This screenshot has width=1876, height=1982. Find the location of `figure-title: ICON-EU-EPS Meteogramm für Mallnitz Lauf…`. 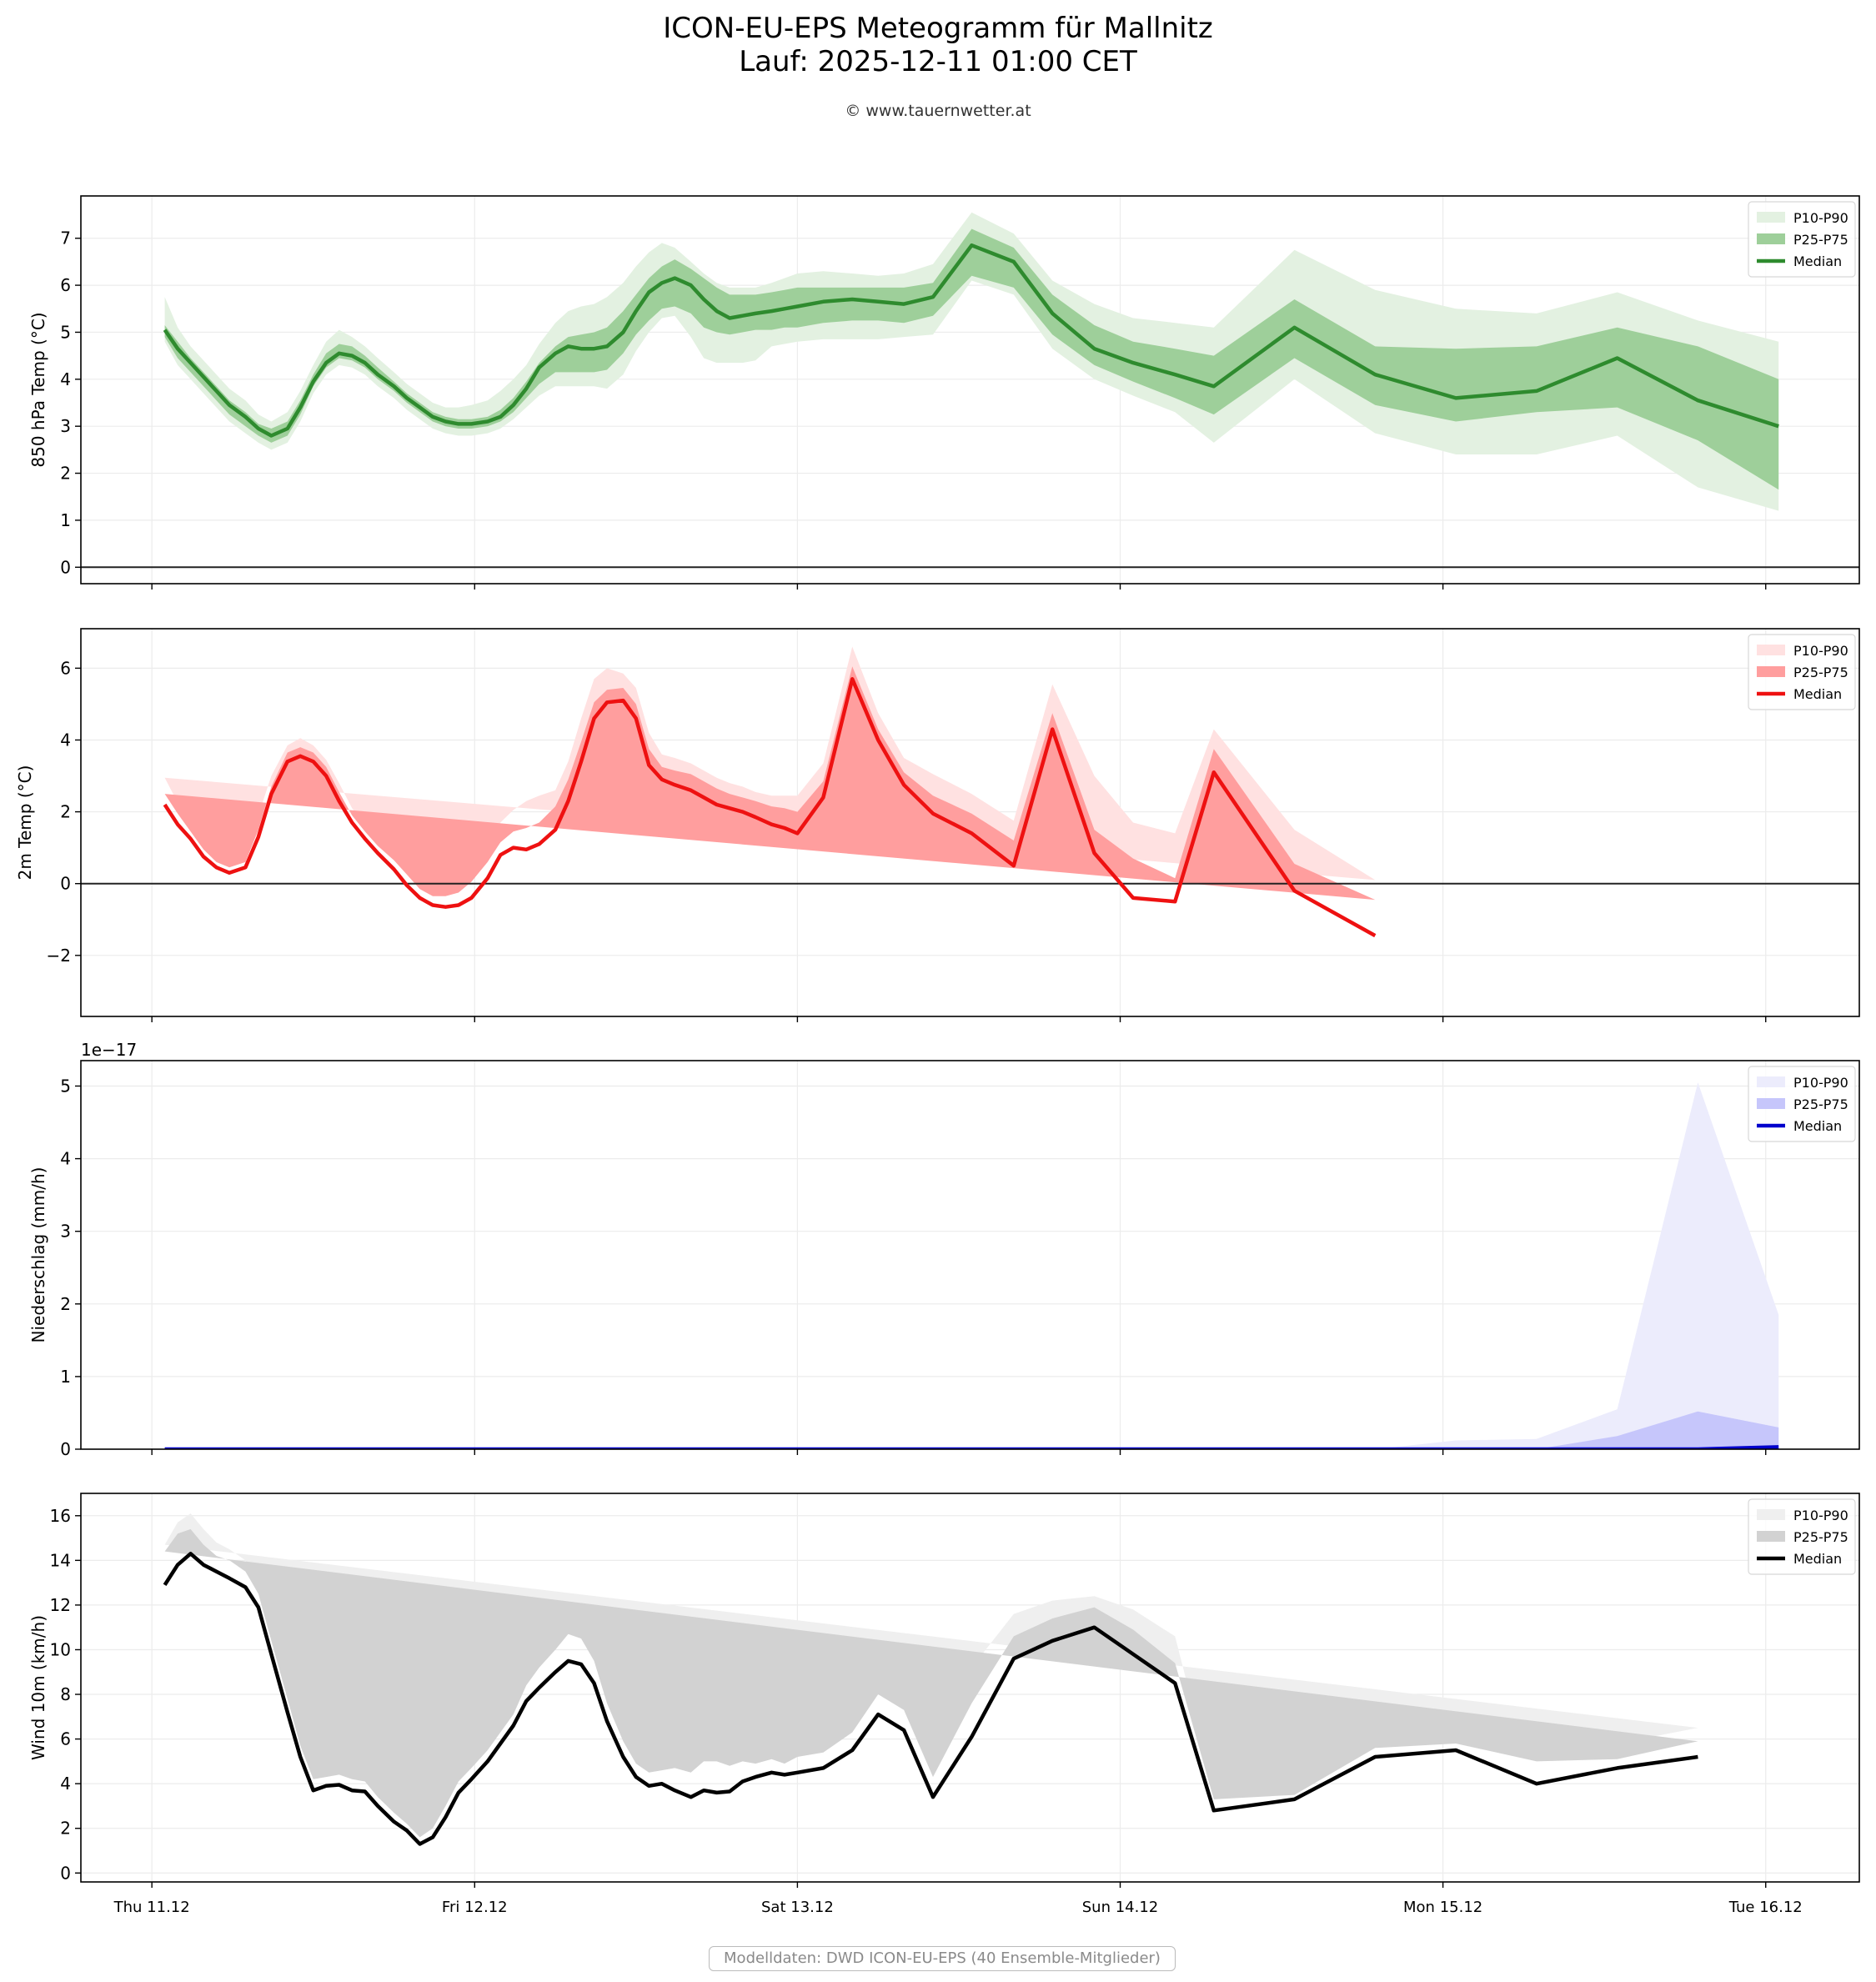

figure-title: ICON-EU-EPS Meteogramm für Mallnitz Lauf… is located at coordinates (938, 45).